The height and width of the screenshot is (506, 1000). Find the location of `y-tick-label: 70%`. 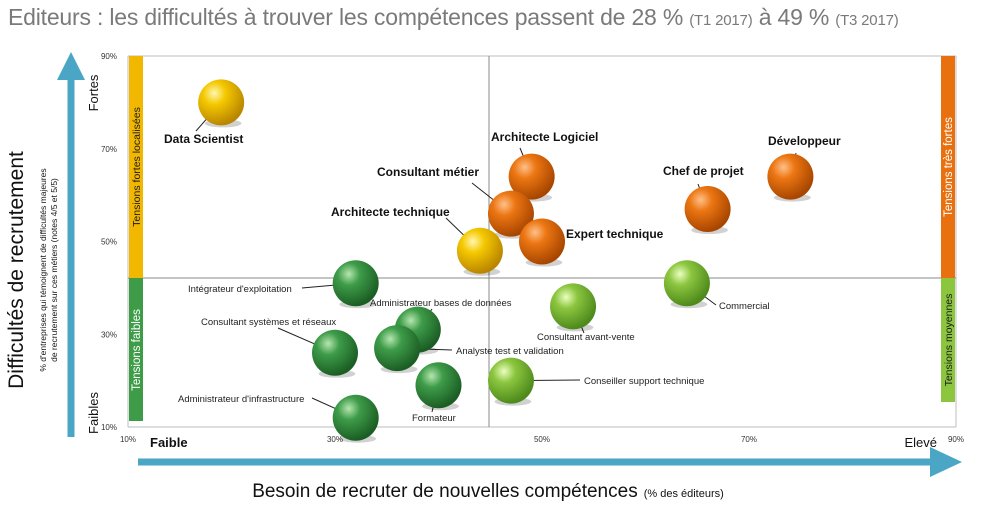

y-tick-label: 70% is located at coordinates (109, 149).